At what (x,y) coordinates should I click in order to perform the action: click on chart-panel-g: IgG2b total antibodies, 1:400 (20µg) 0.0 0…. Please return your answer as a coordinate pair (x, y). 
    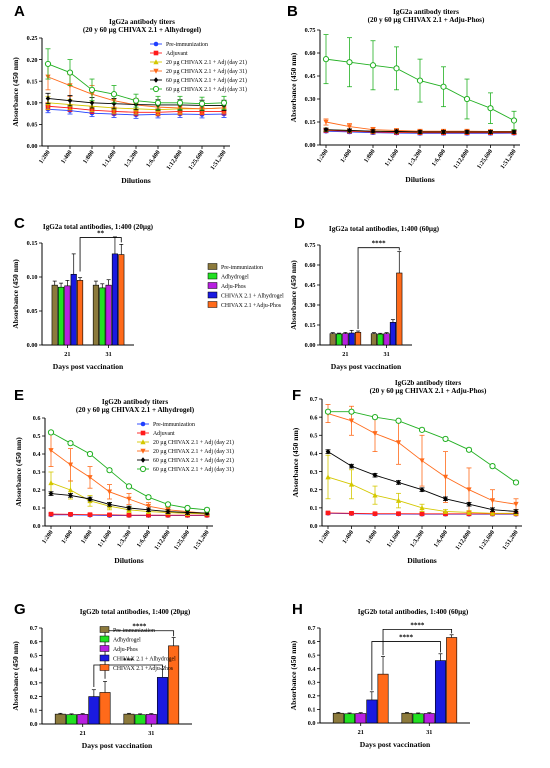
    Looking at the image, I should click on (101, 679).